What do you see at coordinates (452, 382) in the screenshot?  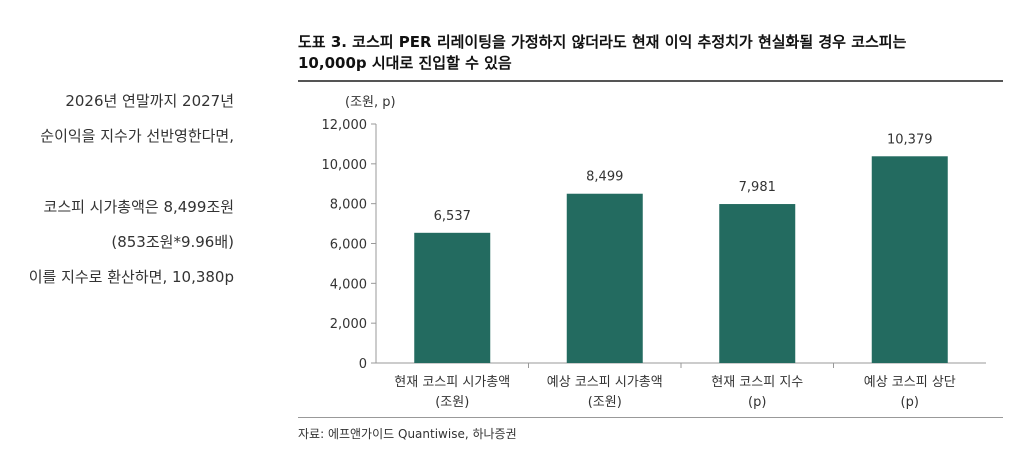 I see `x-tick-label: 현재 코스피 시가총액` at bounding box center [452, 382].